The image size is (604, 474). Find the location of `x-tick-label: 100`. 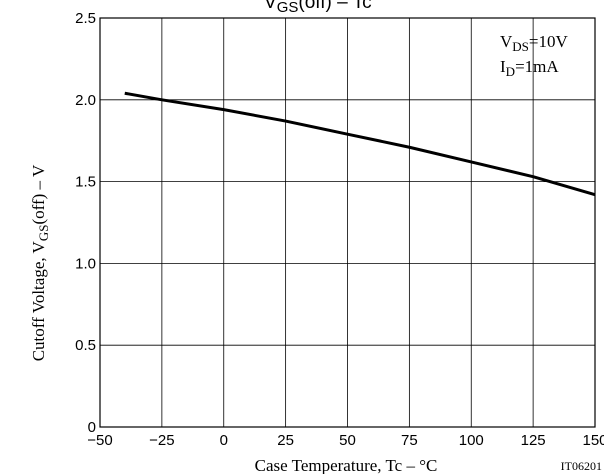

x-tick-label: 100 is located at coordinates (471, 440).